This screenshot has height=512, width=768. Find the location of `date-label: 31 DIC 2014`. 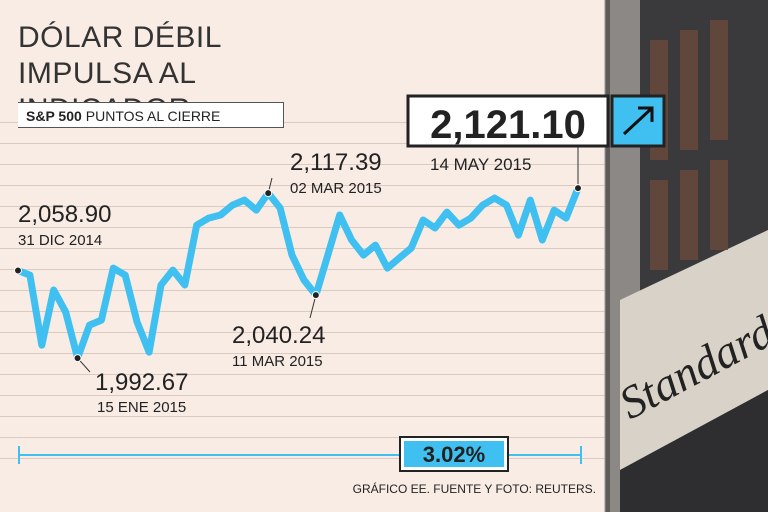

date-label: 31 DIC 2014 is located at coordinates (60, 240).